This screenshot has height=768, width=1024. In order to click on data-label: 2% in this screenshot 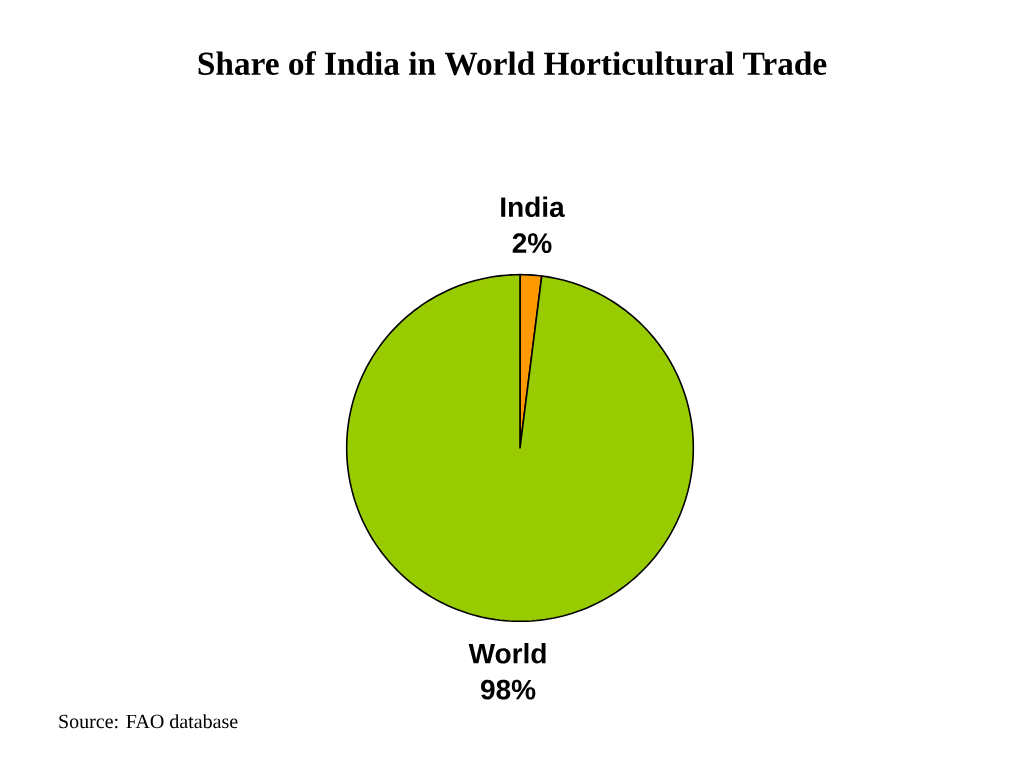, I will do `click(532, 243)`.